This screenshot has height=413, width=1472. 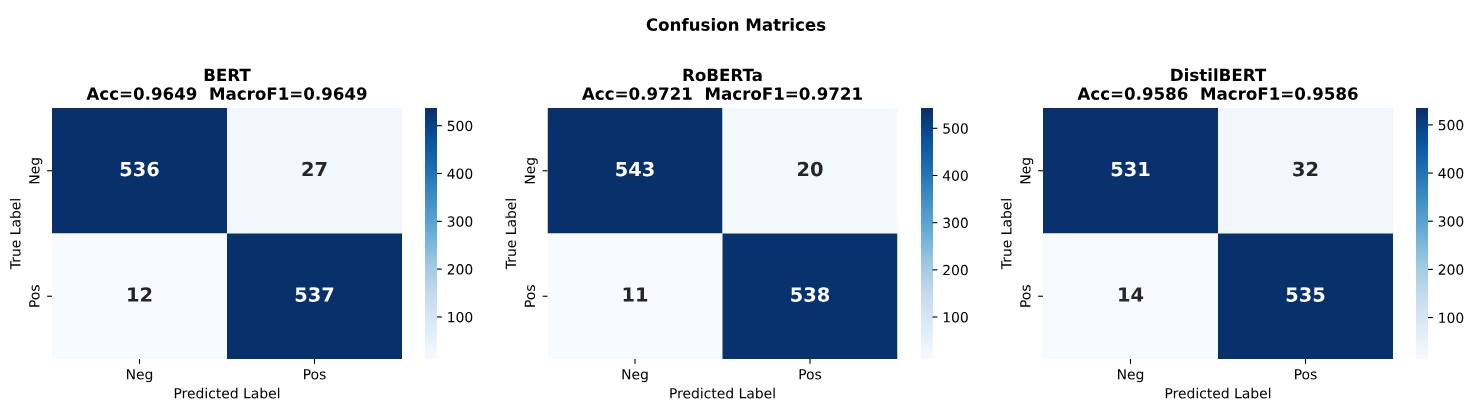 What do you see at coordinates (810, 169) in the screenshot?
I see `data-label: 20` at bounding box center [810, 169].